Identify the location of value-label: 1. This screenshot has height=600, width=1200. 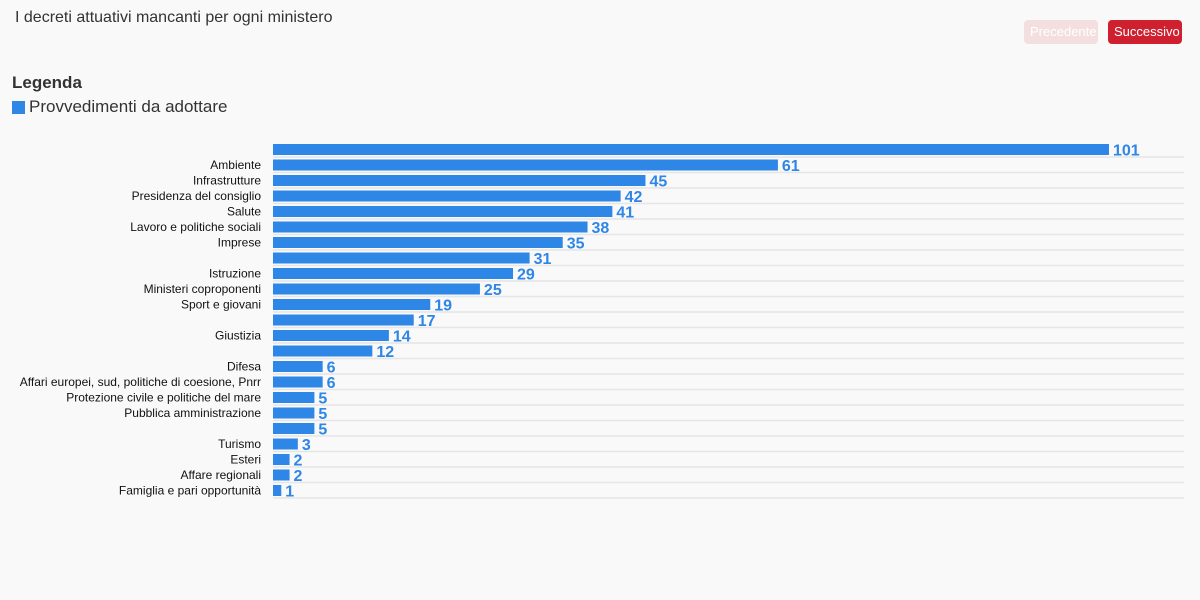
(289, 492).